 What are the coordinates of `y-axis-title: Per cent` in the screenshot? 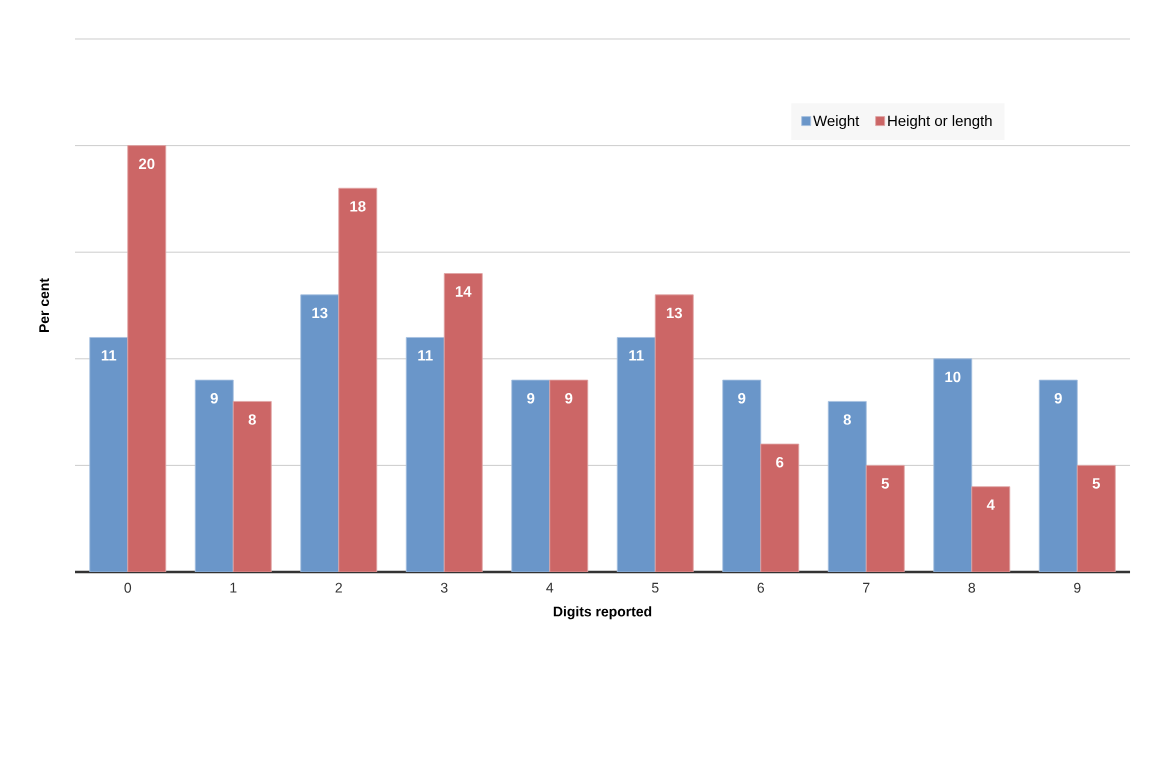 It's located at (44, 305).